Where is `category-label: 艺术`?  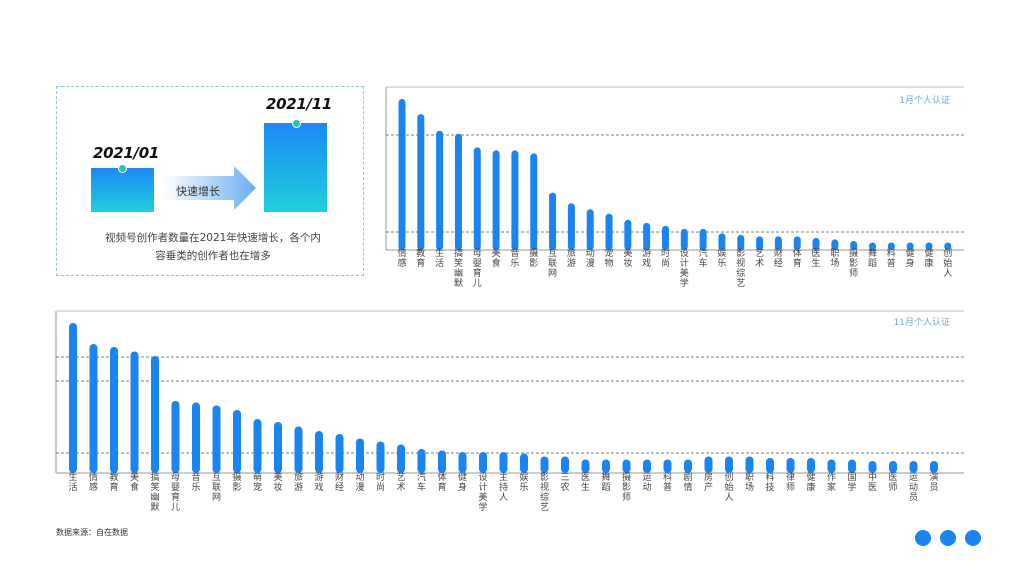 category-label: 艺术 is located at coordinates (400, 482).